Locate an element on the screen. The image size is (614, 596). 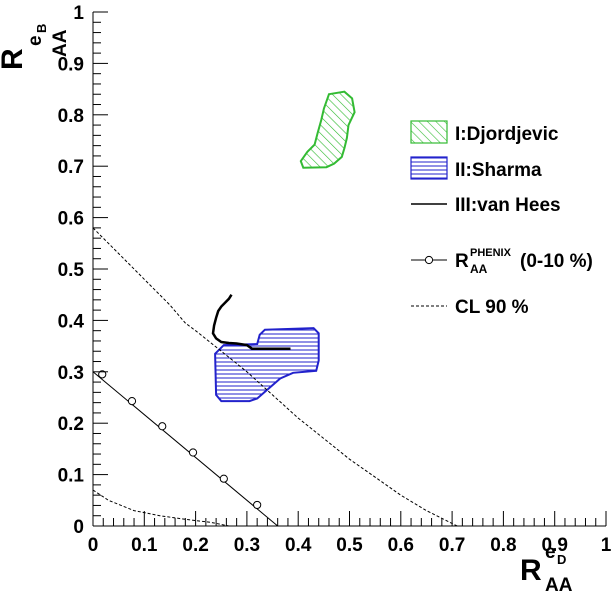
y-tick-label: 0.9 is located at coordinates (71, 64).